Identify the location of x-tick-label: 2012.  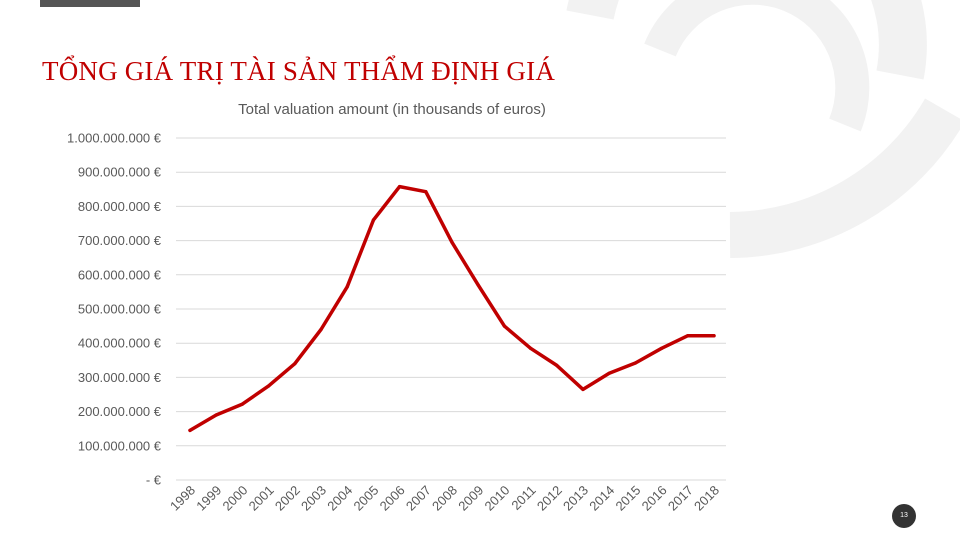
(549, 498).